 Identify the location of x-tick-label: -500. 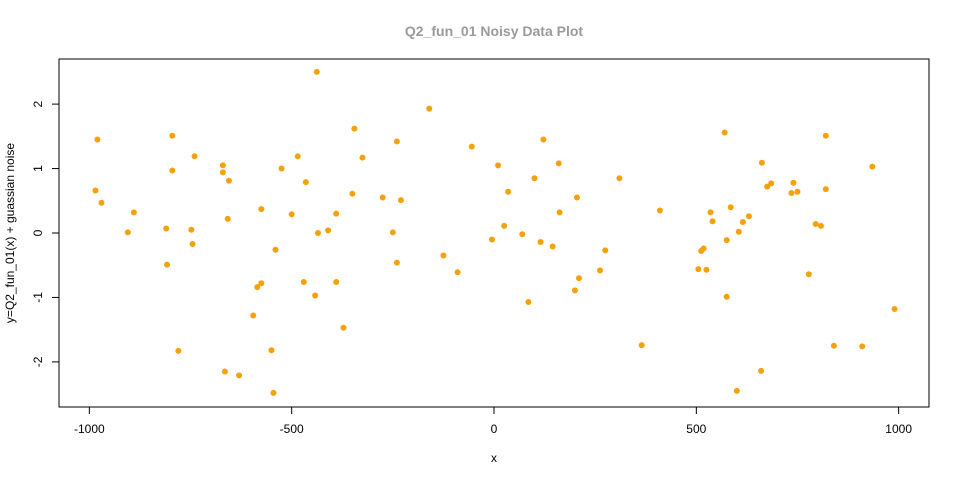
(292, 429).